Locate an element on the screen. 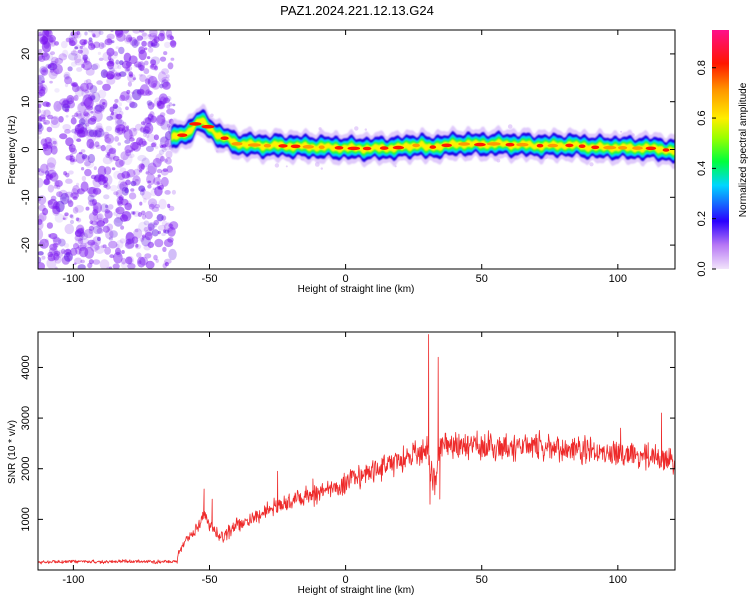  faint-dot is located at coordinates (286, 166).